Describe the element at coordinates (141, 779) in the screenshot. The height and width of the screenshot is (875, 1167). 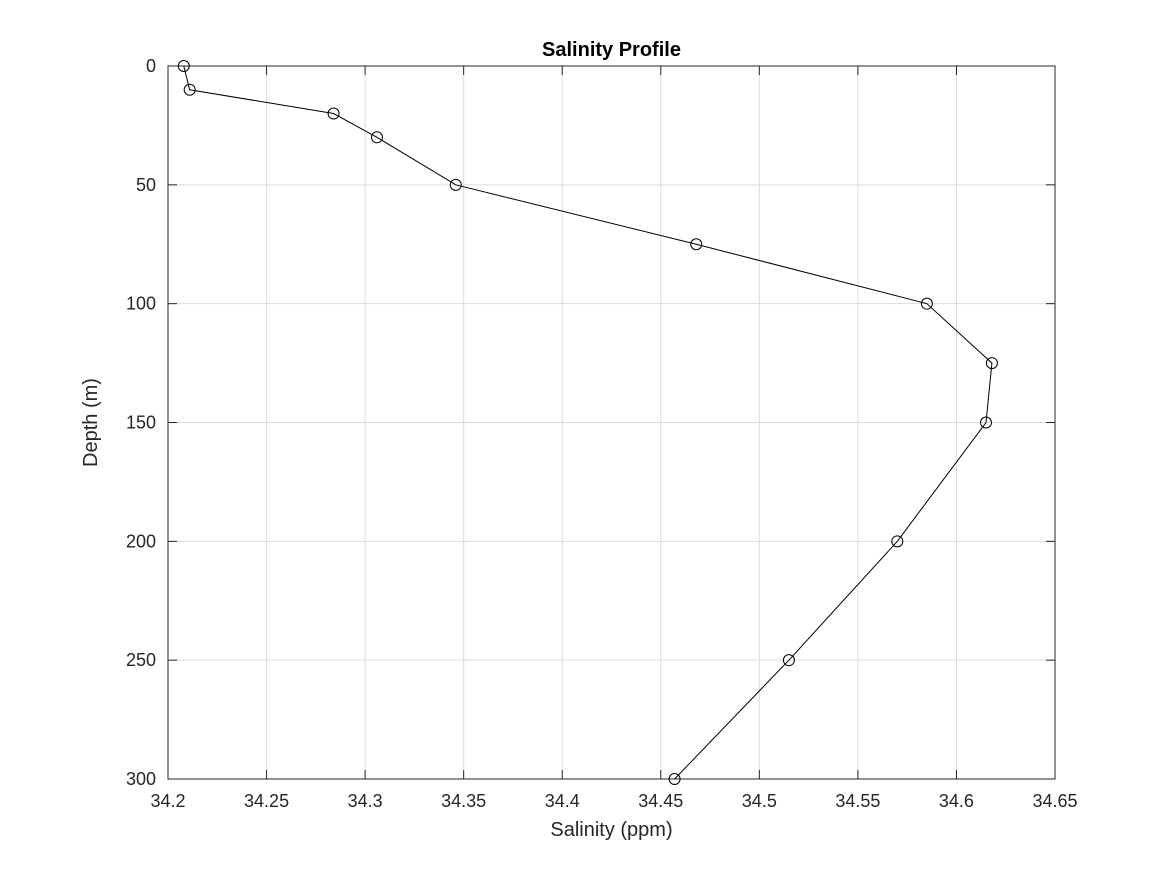
I see `y-tick-label: 300` at that location.